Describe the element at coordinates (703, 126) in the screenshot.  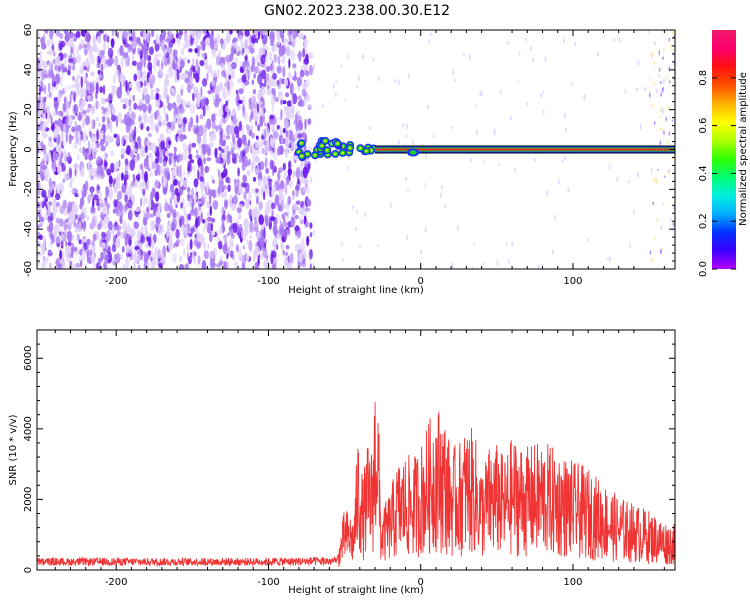
I see `colorbar-tick-label: 0.6` at that location.